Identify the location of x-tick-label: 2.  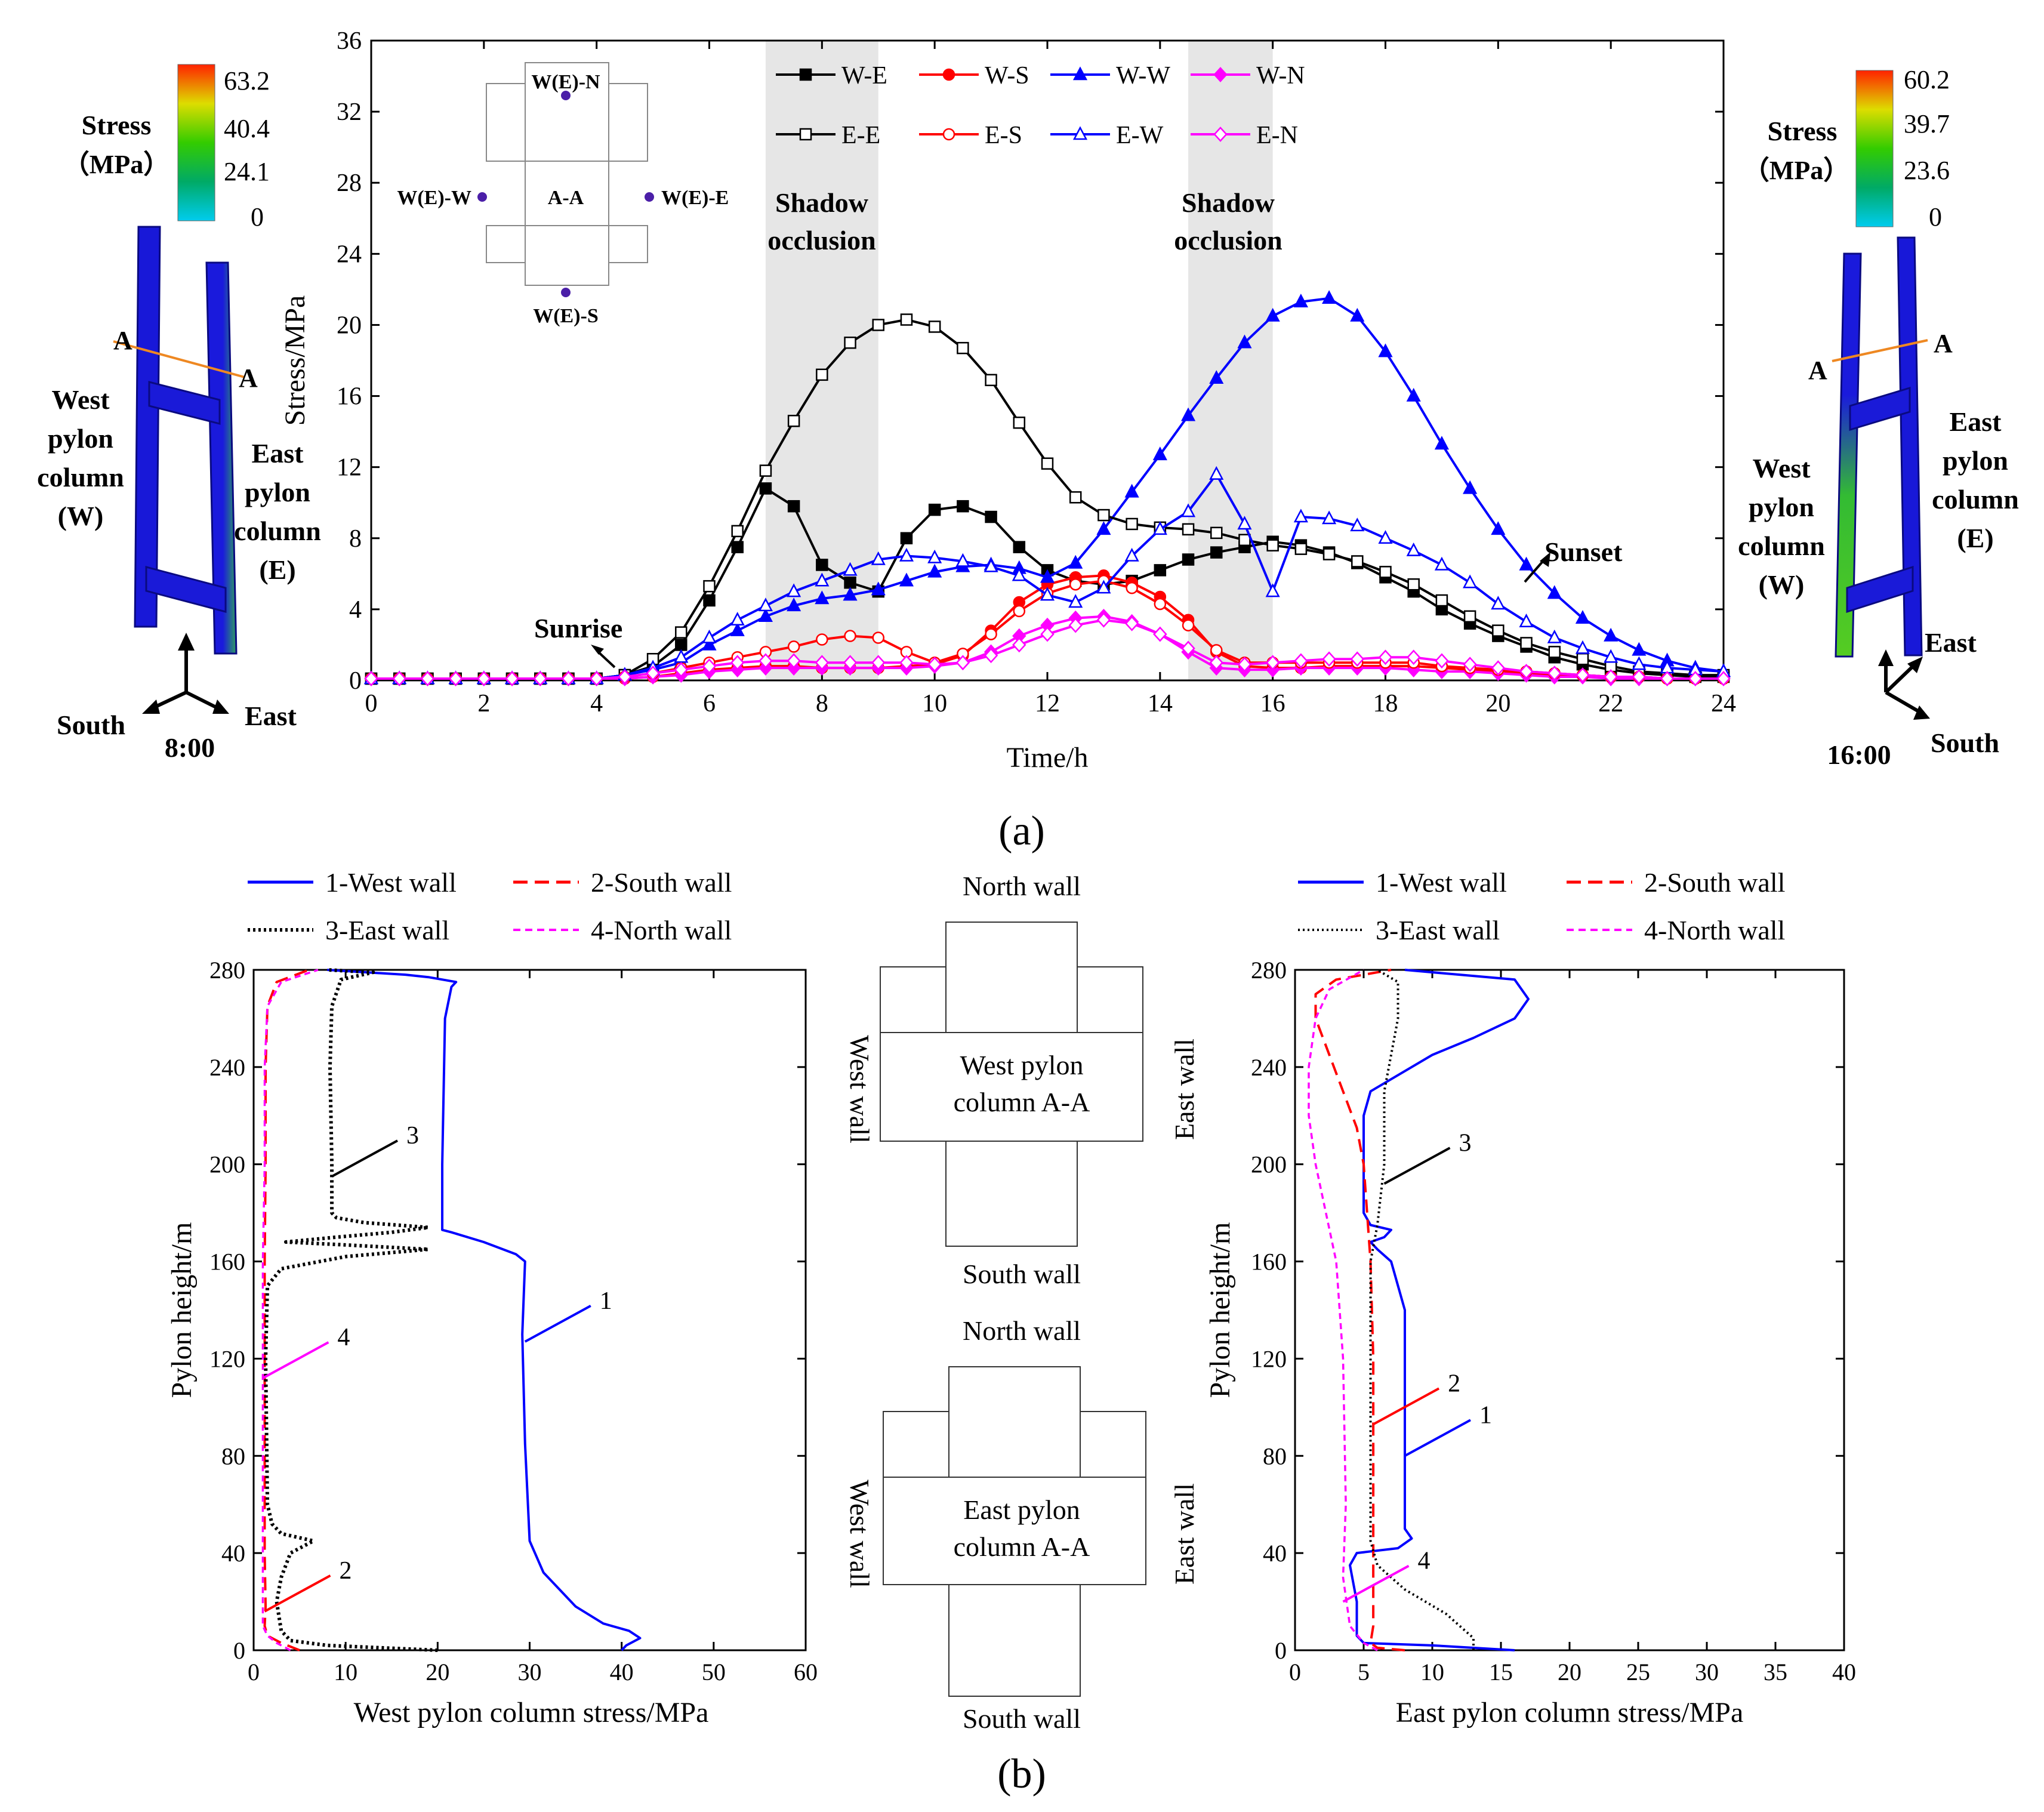
(483, 703).